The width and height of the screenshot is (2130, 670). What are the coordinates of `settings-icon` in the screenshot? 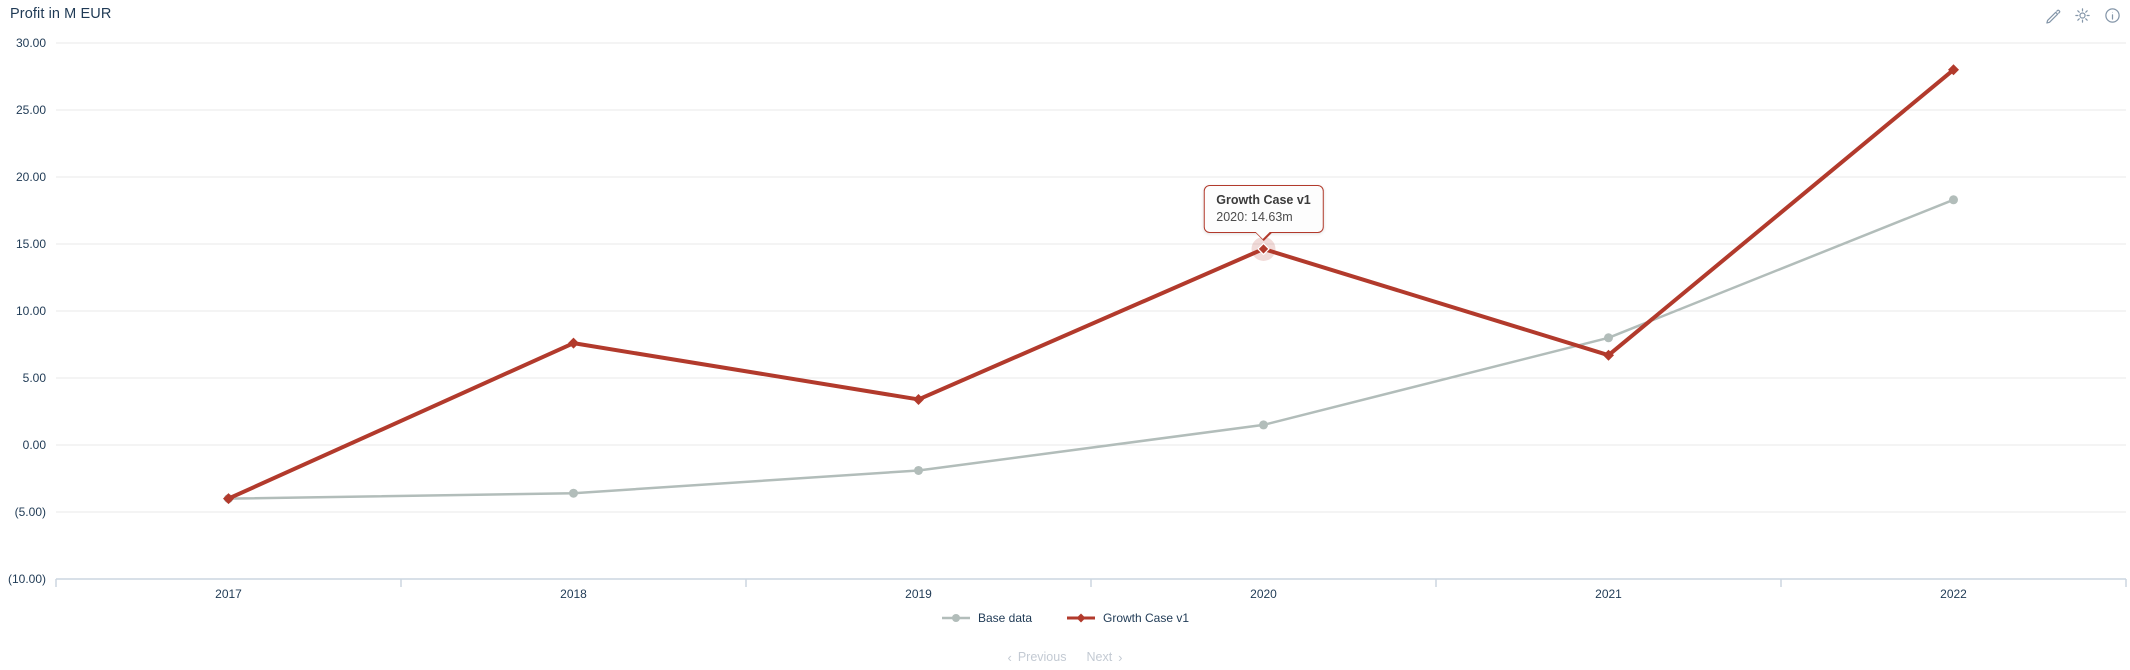 It's located at (2082, 15).